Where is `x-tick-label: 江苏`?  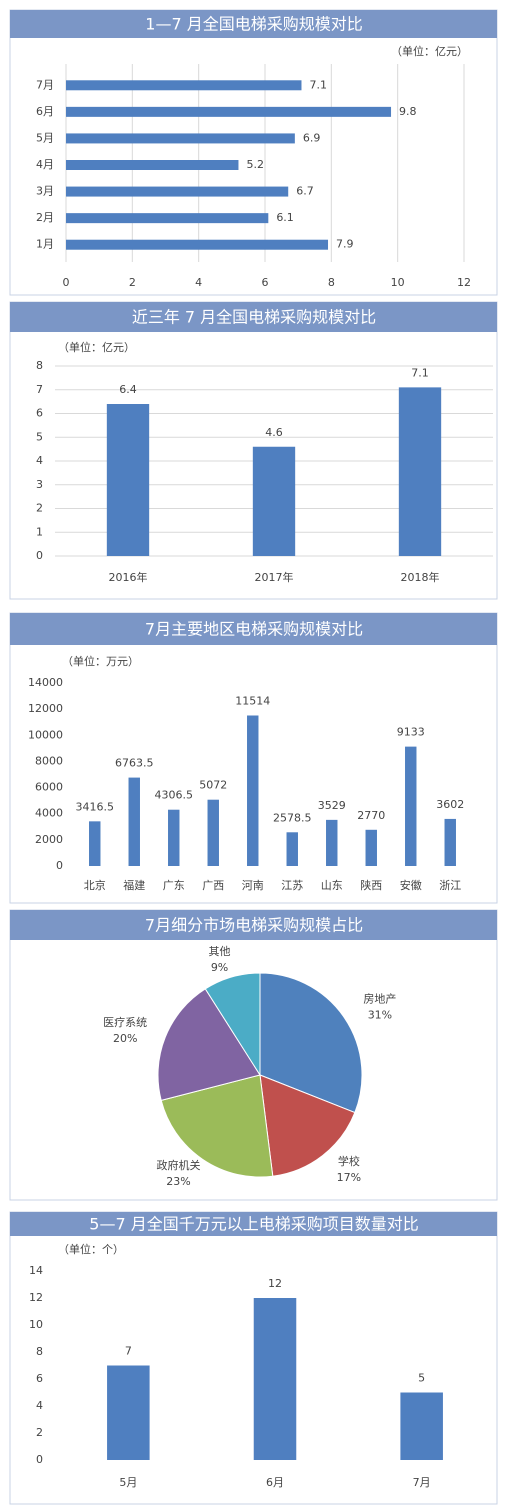 x-tick-label: 江苏 is located at coordinates (292, 885).